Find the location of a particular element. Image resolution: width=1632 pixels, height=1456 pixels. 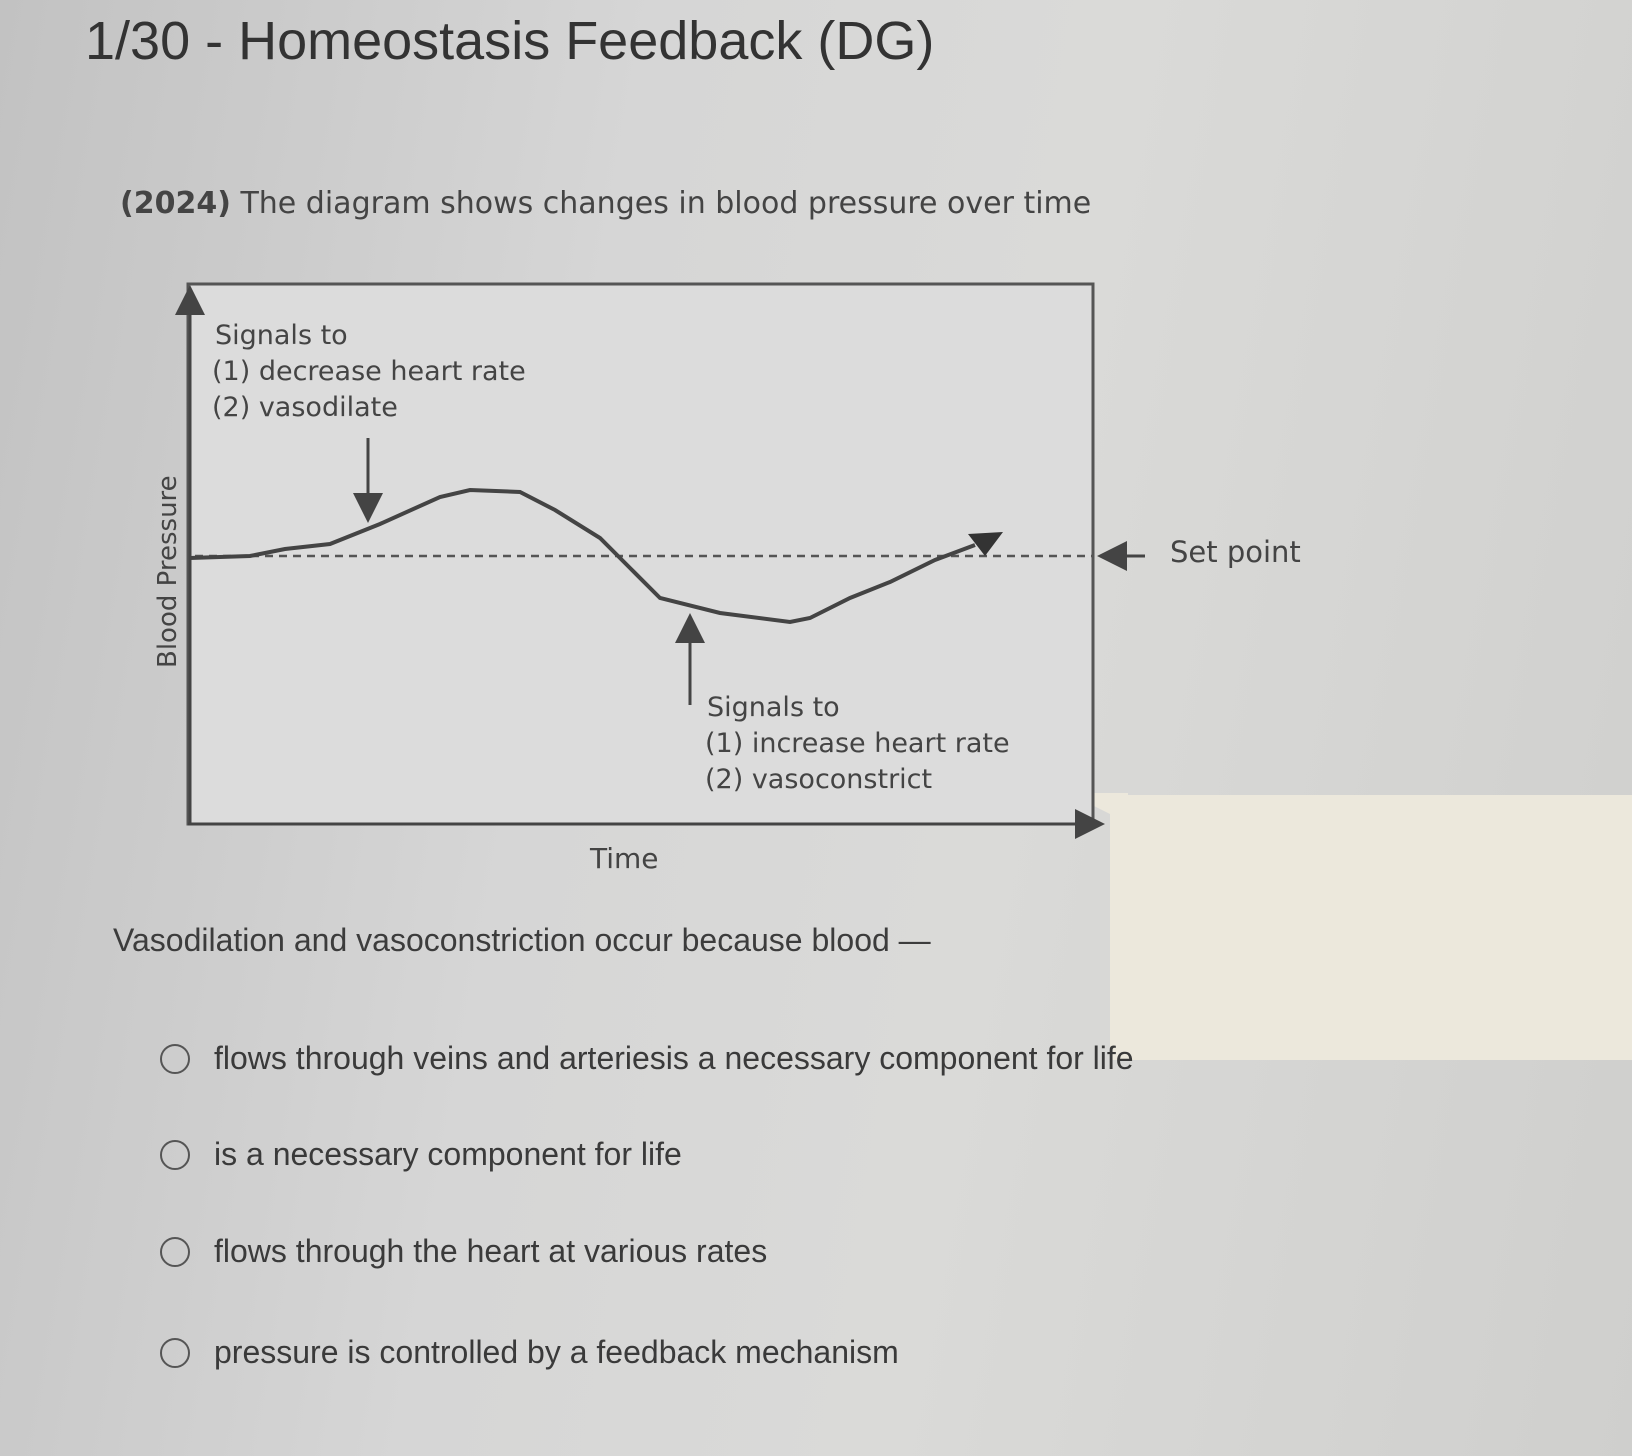

page-title: 1/30 - Homeostasis Feedback (DG) is located at coordinates (510, 41).